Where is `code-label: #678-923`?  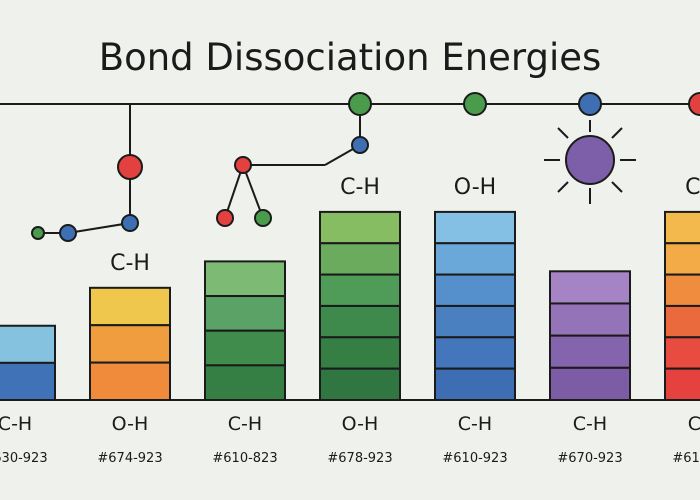
code-label: #678-923 is located at coordinates (359, 458).